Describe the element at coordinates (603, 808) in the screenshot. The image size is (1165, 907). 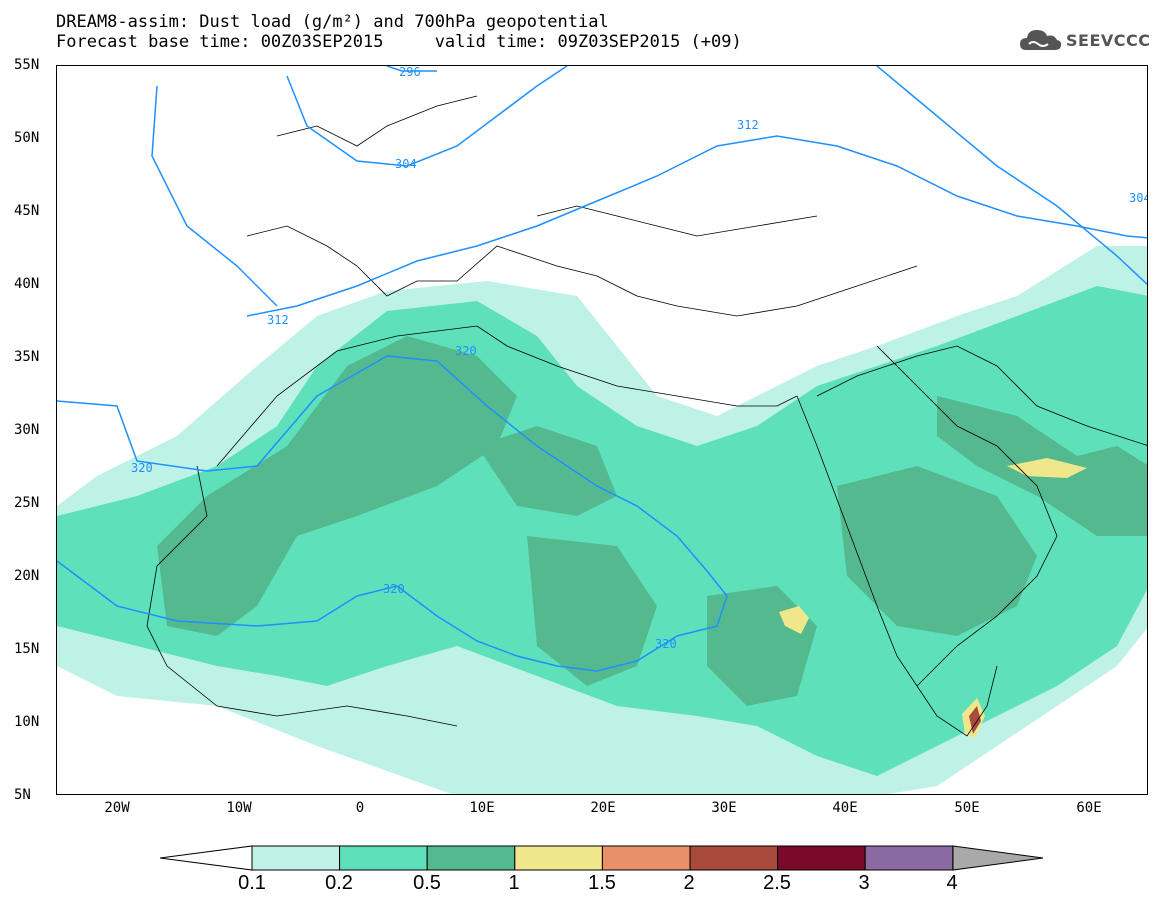
I see `lon-label: 20E` at that location.